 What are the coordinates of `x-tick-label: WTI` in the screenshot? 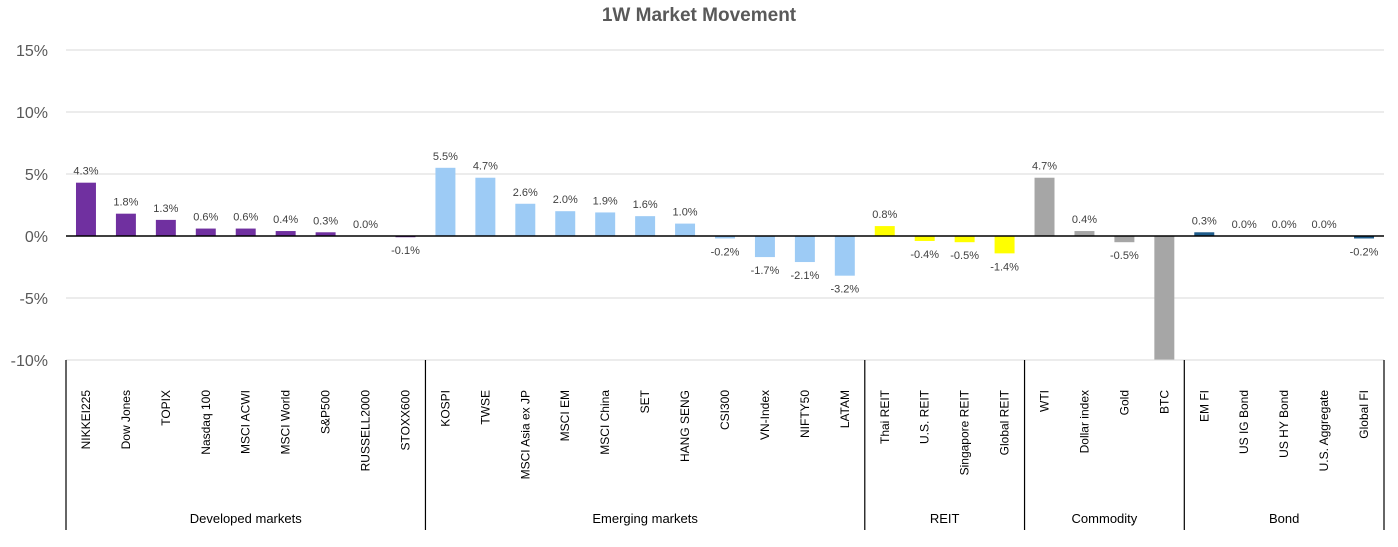 It's located at (1045, 401).